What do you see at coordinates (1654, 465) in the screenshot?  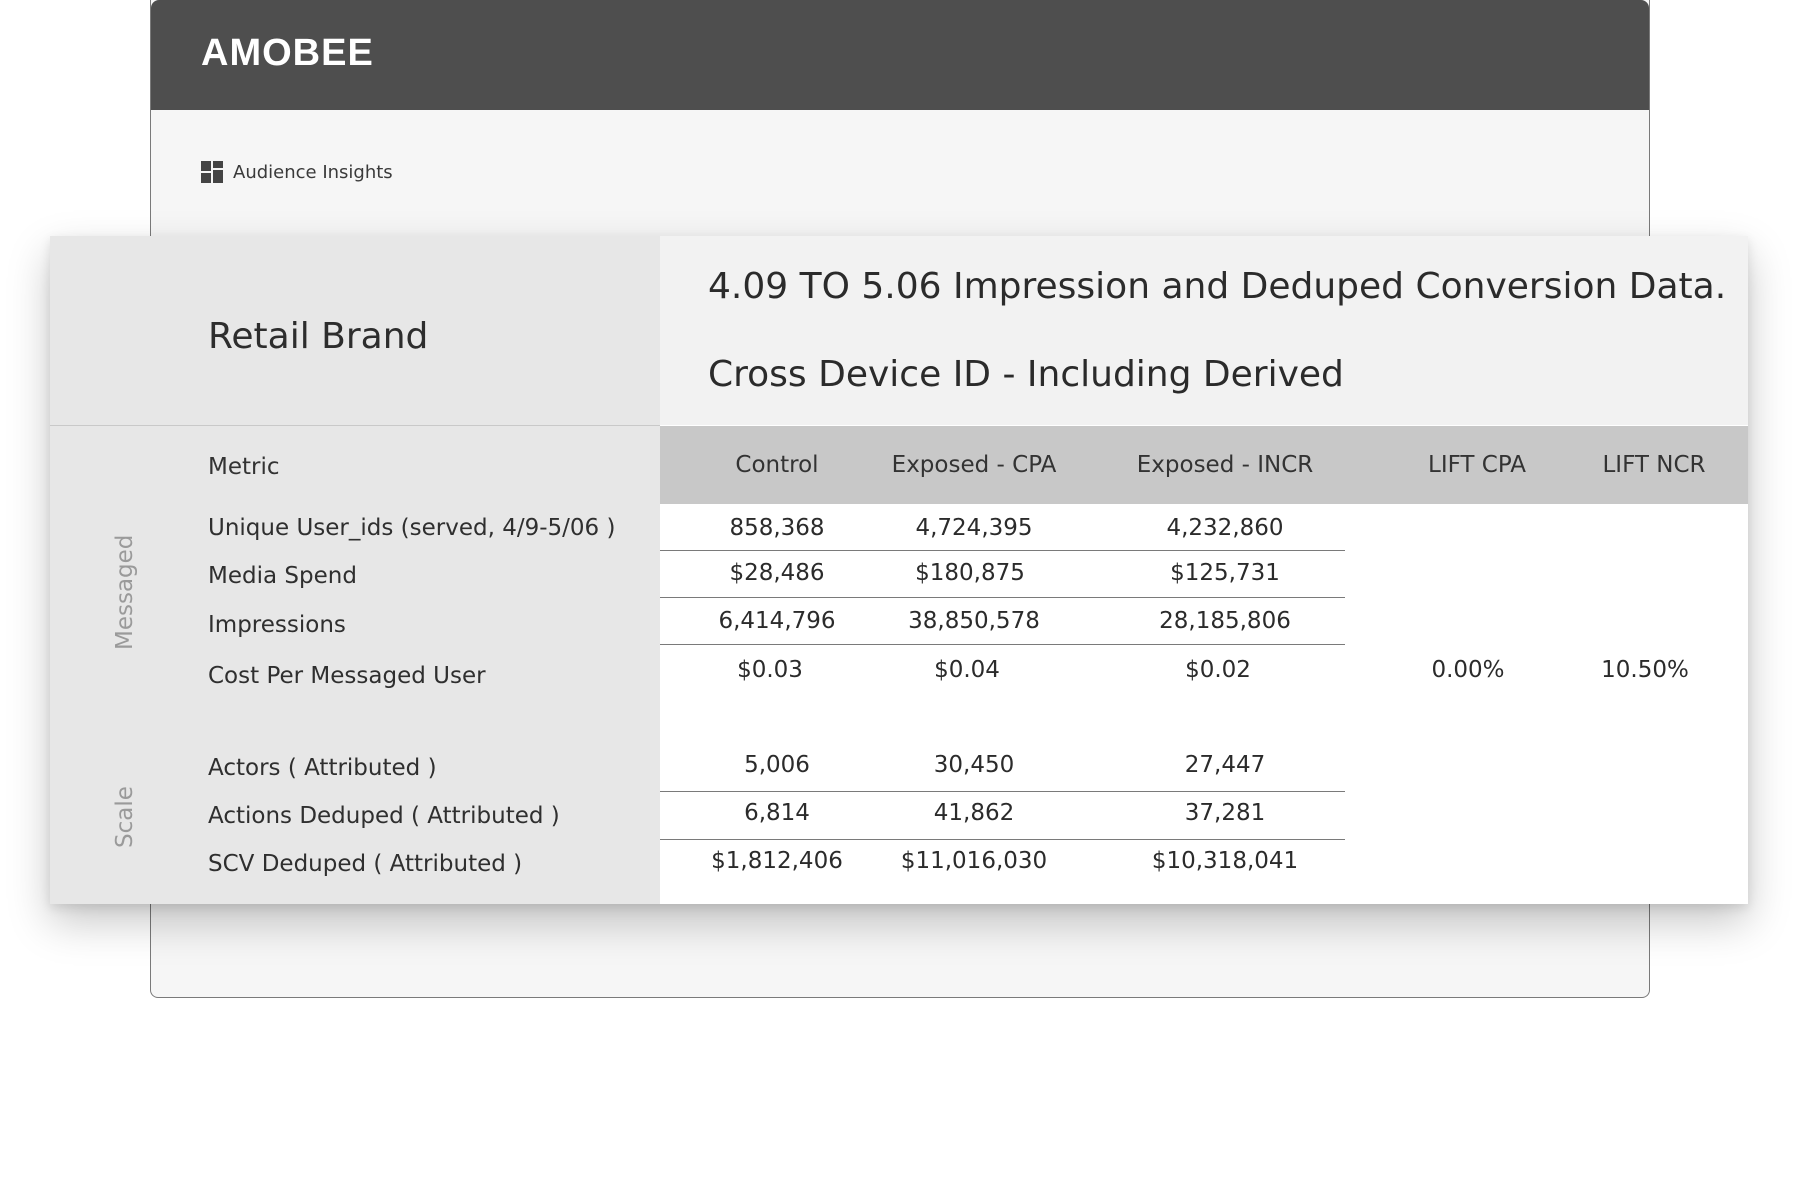 I see `column-header-lift-ncr: LIFT NCR` at bounding box center [1654, 465].